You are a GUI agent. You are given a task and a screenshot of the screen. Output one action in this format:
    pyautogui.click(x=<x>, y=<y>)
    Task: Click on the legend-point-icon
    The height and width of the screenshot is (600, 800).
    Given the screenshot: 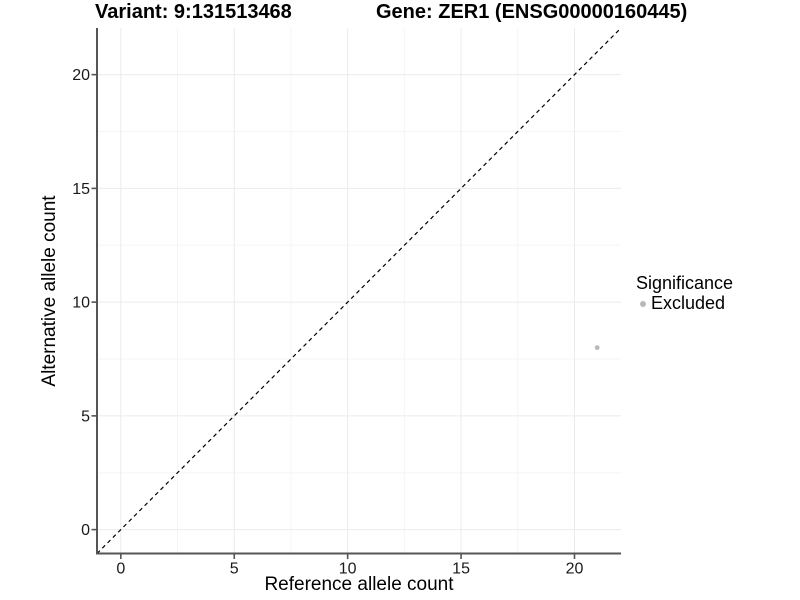 What is the action you would take?
    pyautogui.click(x=643, y=303)
    